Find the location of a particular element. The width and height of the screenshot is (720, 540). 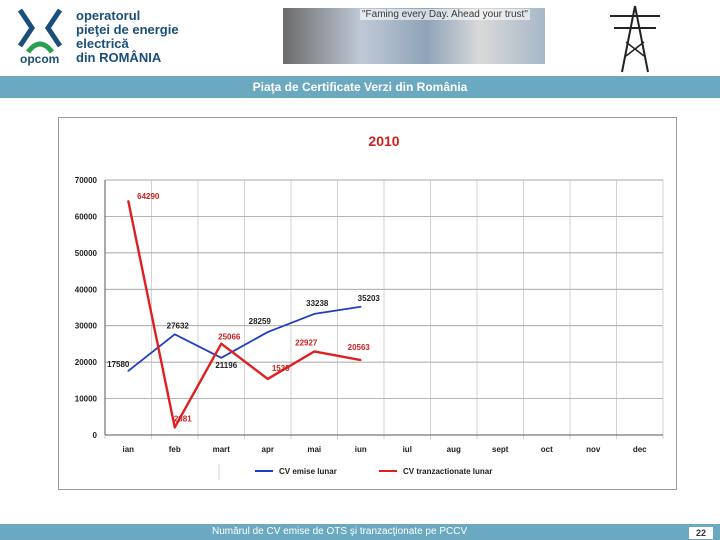

data-label: 17580 is located at coordinates (118, 364).